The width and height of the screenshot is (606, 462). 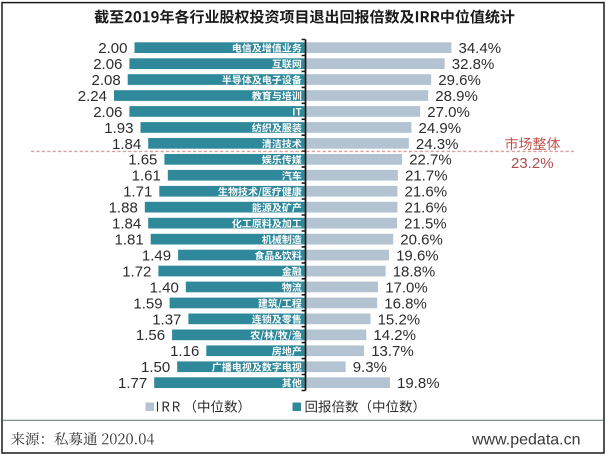 What do you see at coordinates (399, 319) in the screenshot?
I see `svg-text: 15.2%` at bounding box center [399, 319].